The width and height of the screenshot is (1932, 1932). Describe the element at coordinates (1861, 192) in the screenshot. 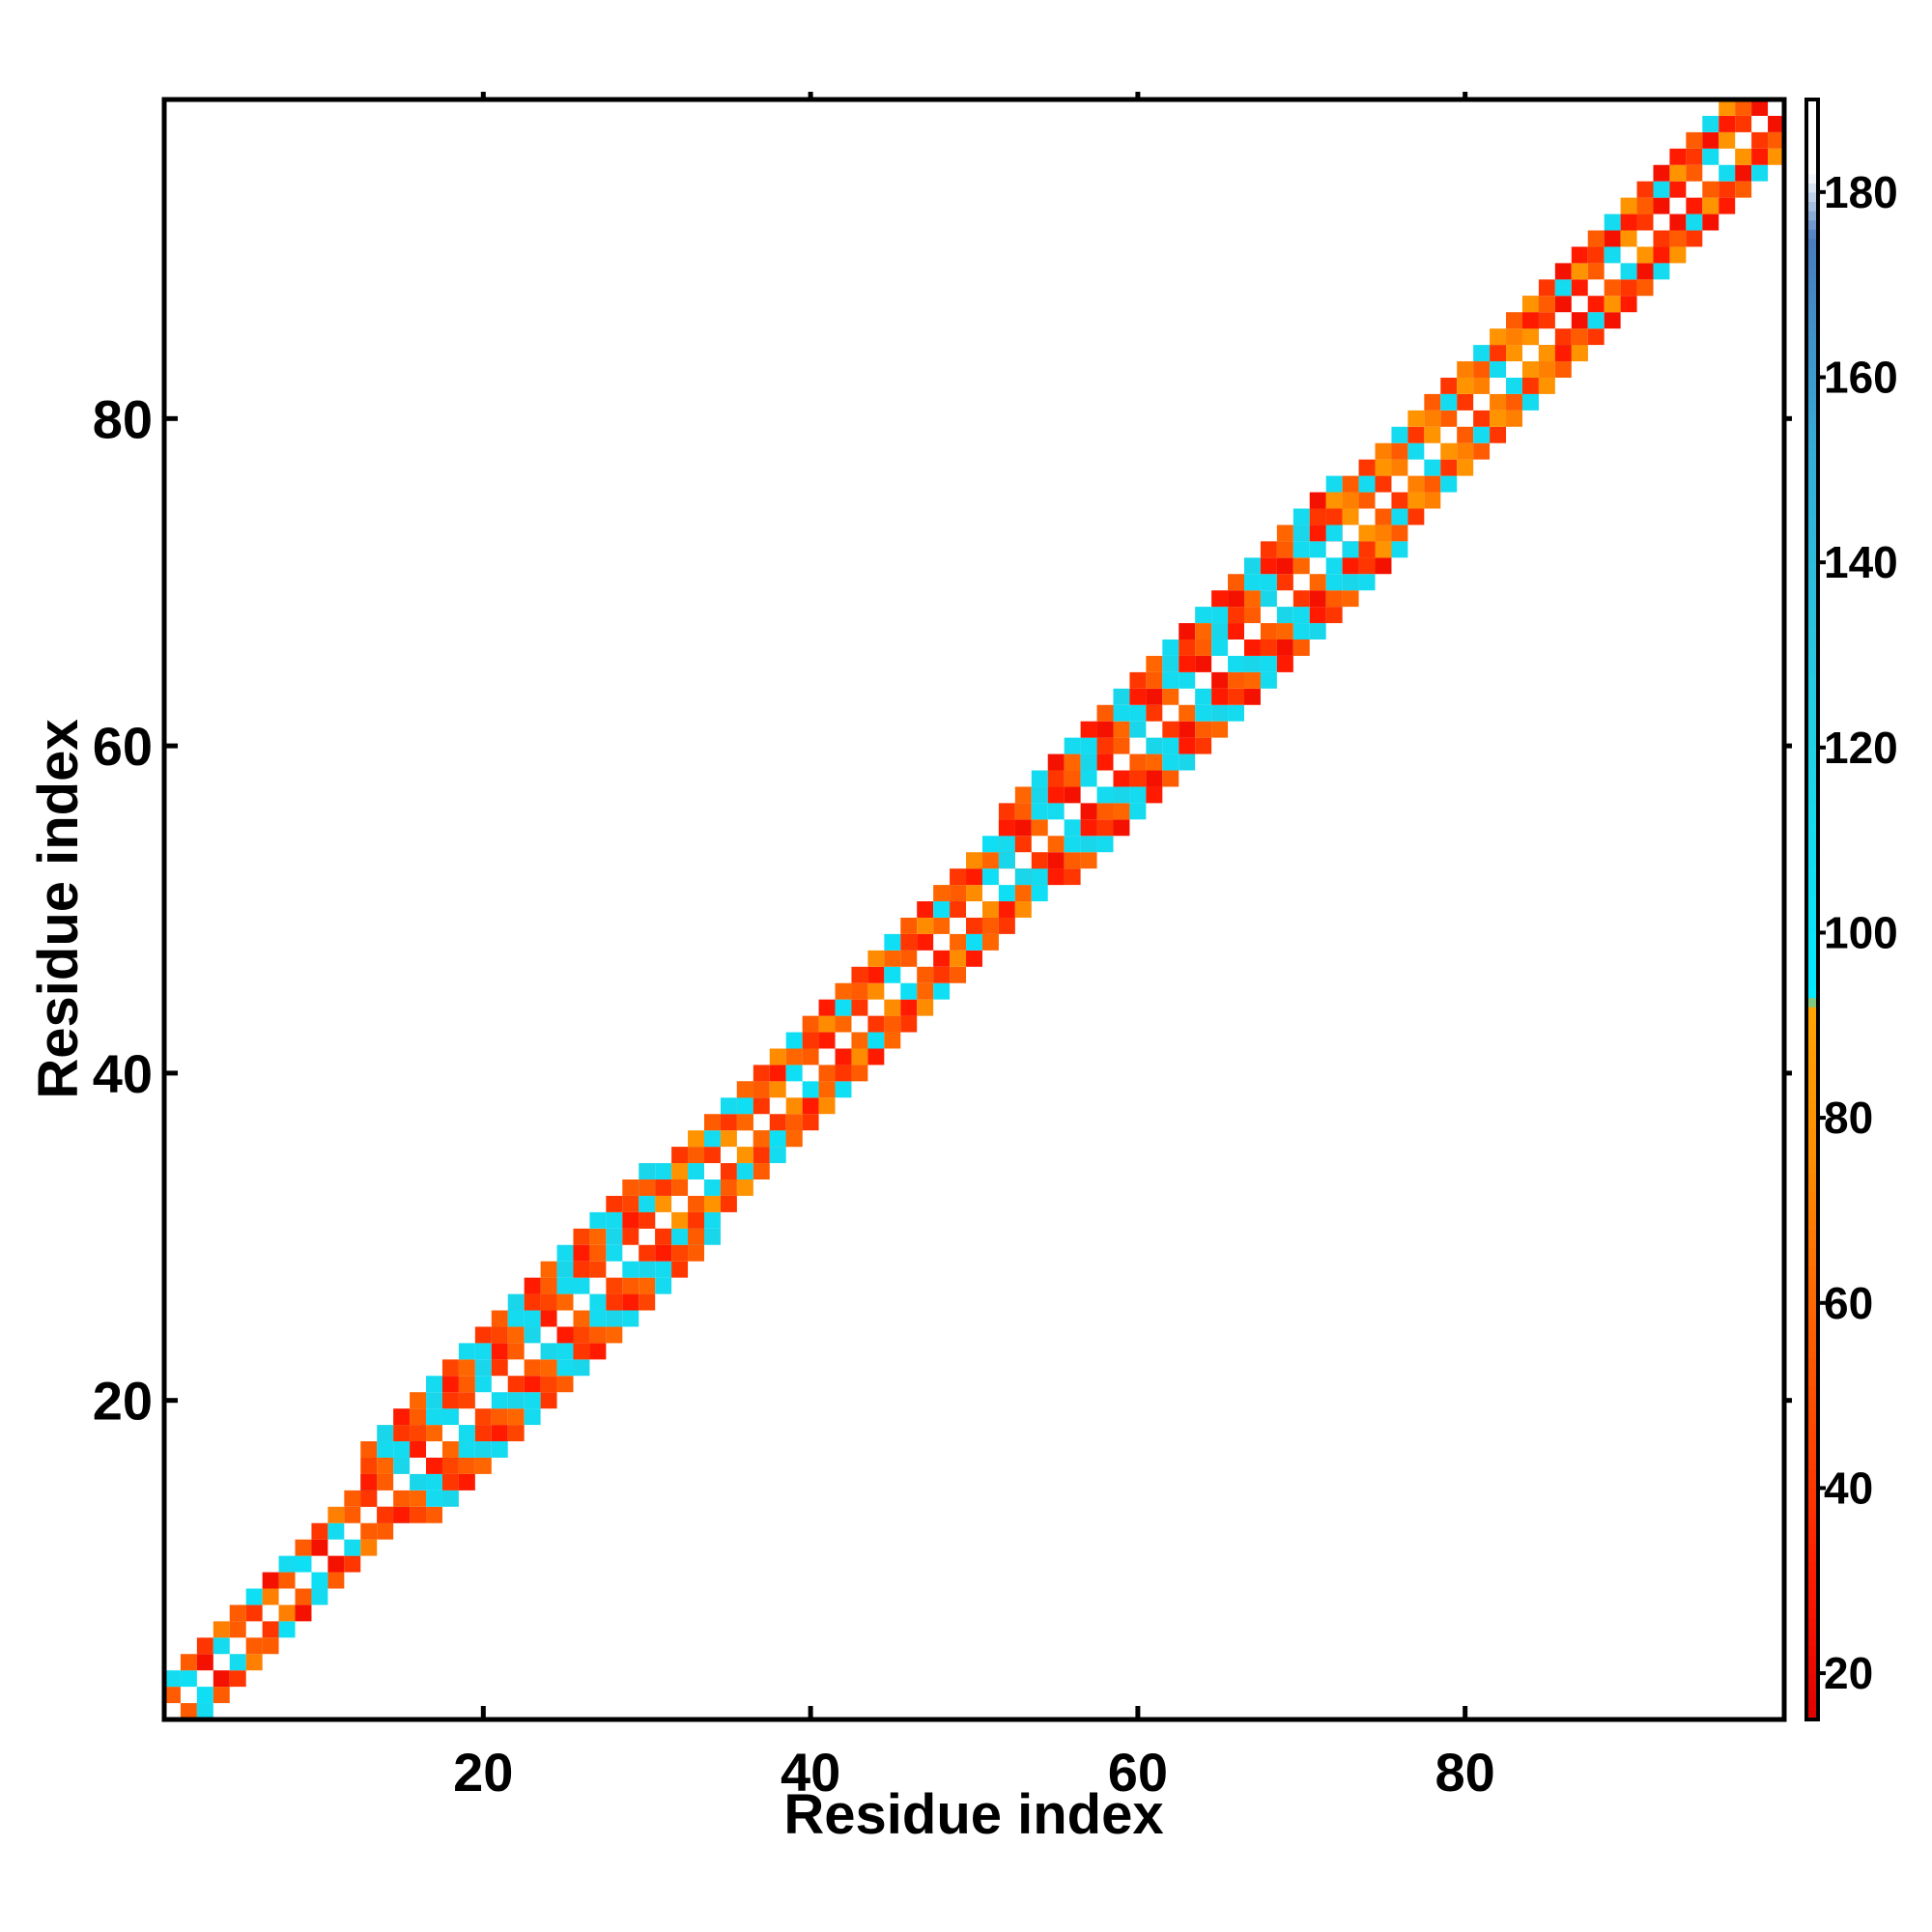

I see `colorbar-tick-label: 180` at that location.